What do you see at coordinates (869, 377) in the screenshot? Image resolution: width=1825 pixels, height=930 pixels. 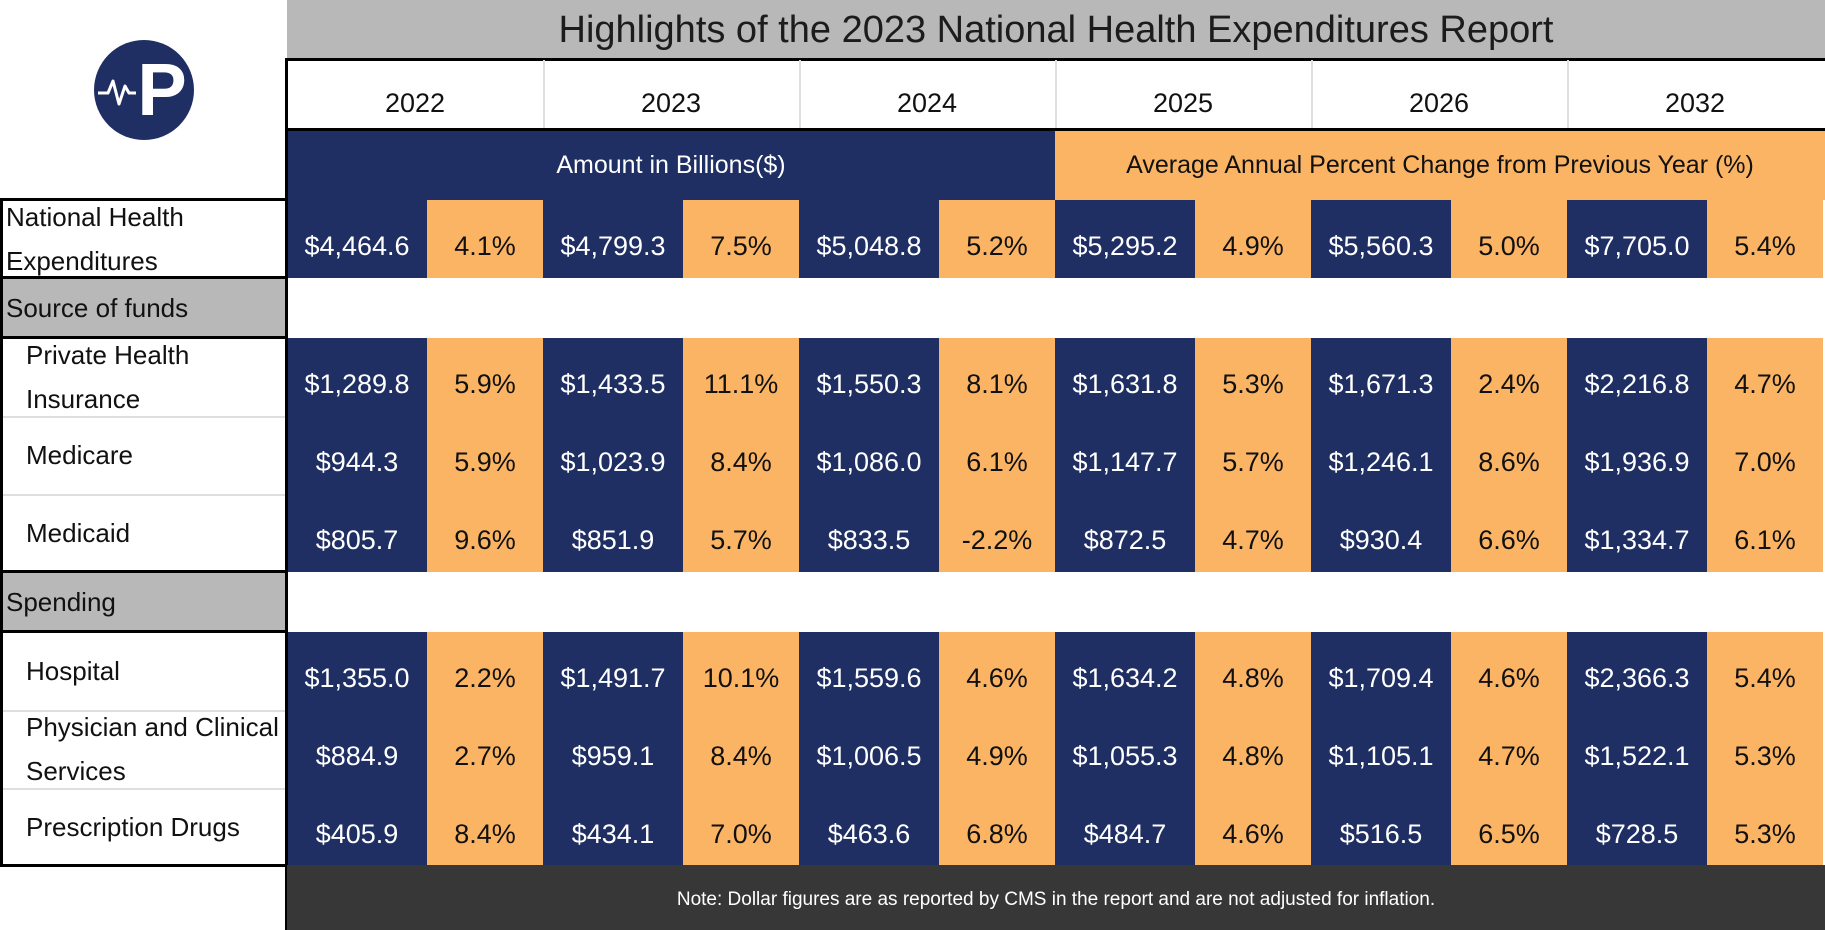 I see `amount-cell: $1,550.3` at bounding box center [869, 377].